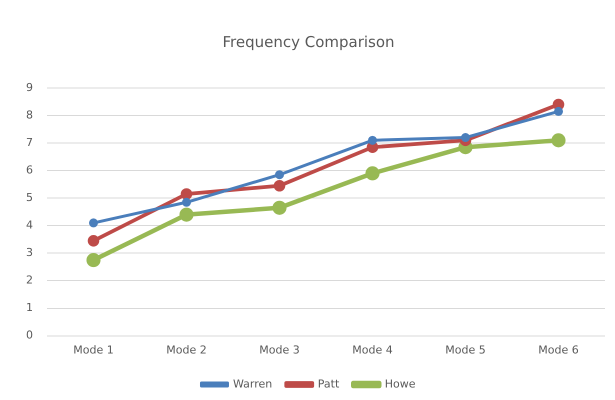  I want to click on y-tick-label: 2, so click(29, 280).